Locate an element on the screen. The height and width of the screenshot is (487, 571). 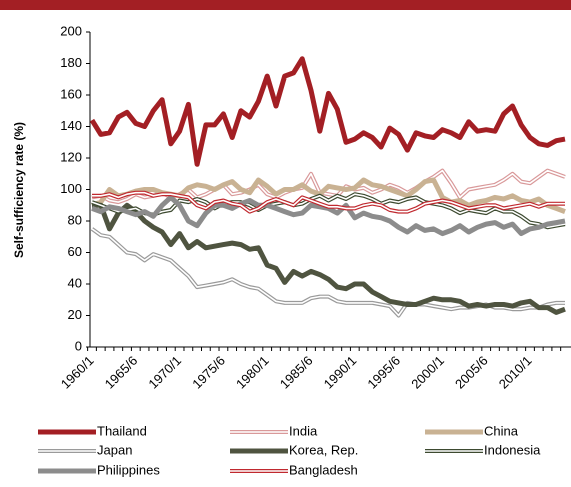
x-tick-label: 1985/6 is located at coordinates (296, 372).